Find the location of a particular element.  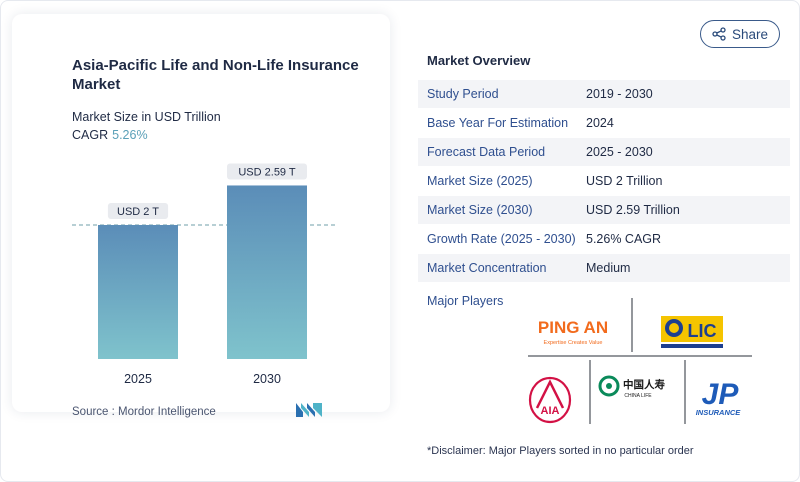

share-icon is located at coordinates (719, 34).